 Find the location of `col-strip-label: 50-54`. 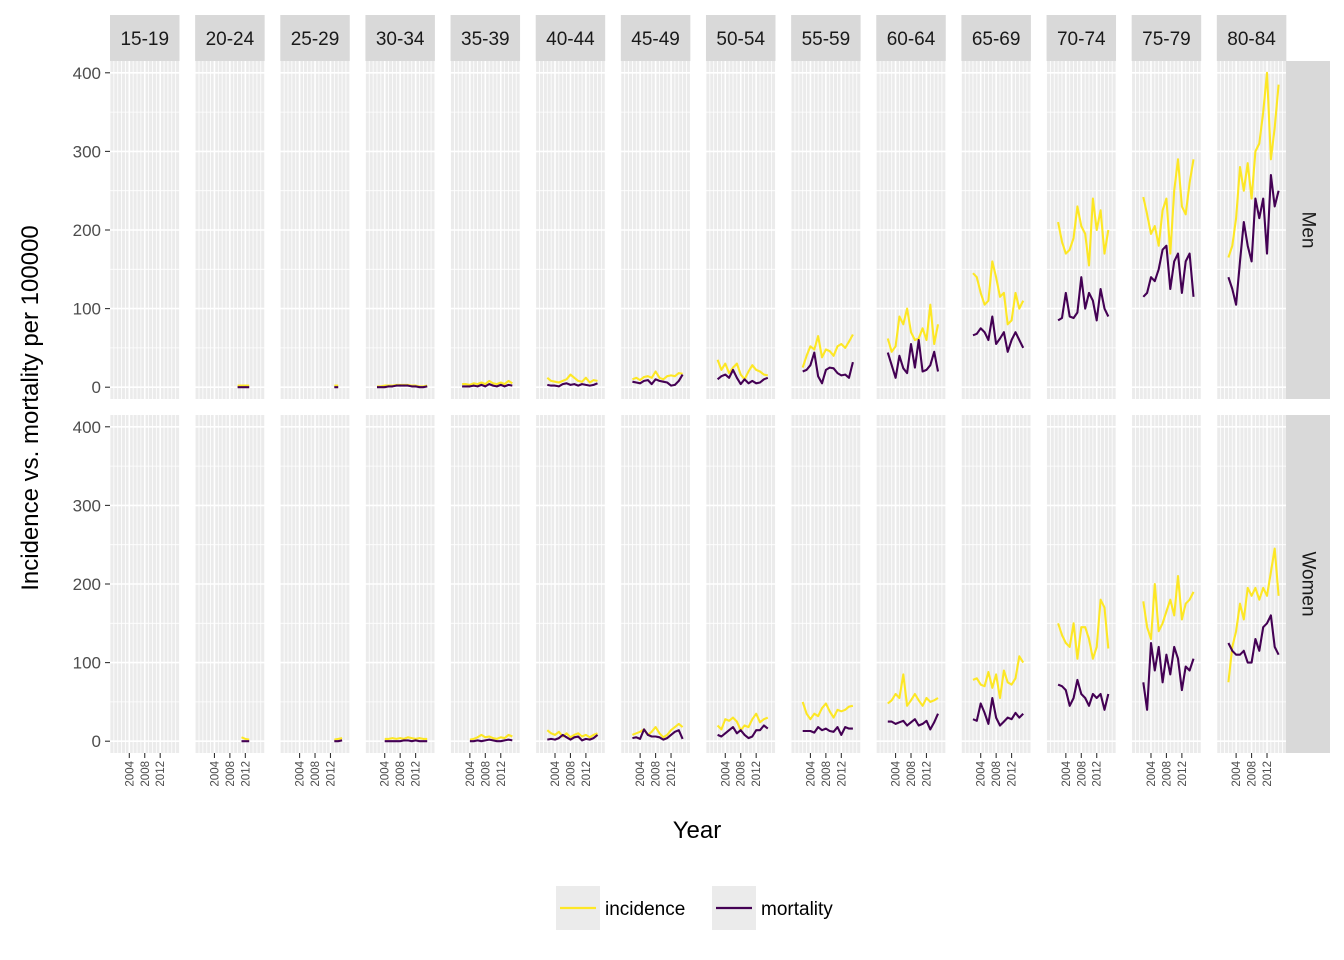

col-strip-label: 50-54 is located at coordinates (740, 39).